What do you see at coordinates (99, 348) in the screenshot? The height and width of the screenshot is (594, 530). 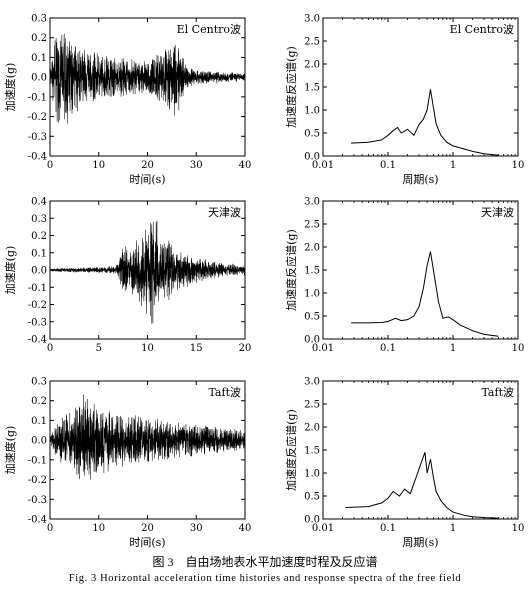 I see `x-tick-label: 5` at bounding box center [99, 348].